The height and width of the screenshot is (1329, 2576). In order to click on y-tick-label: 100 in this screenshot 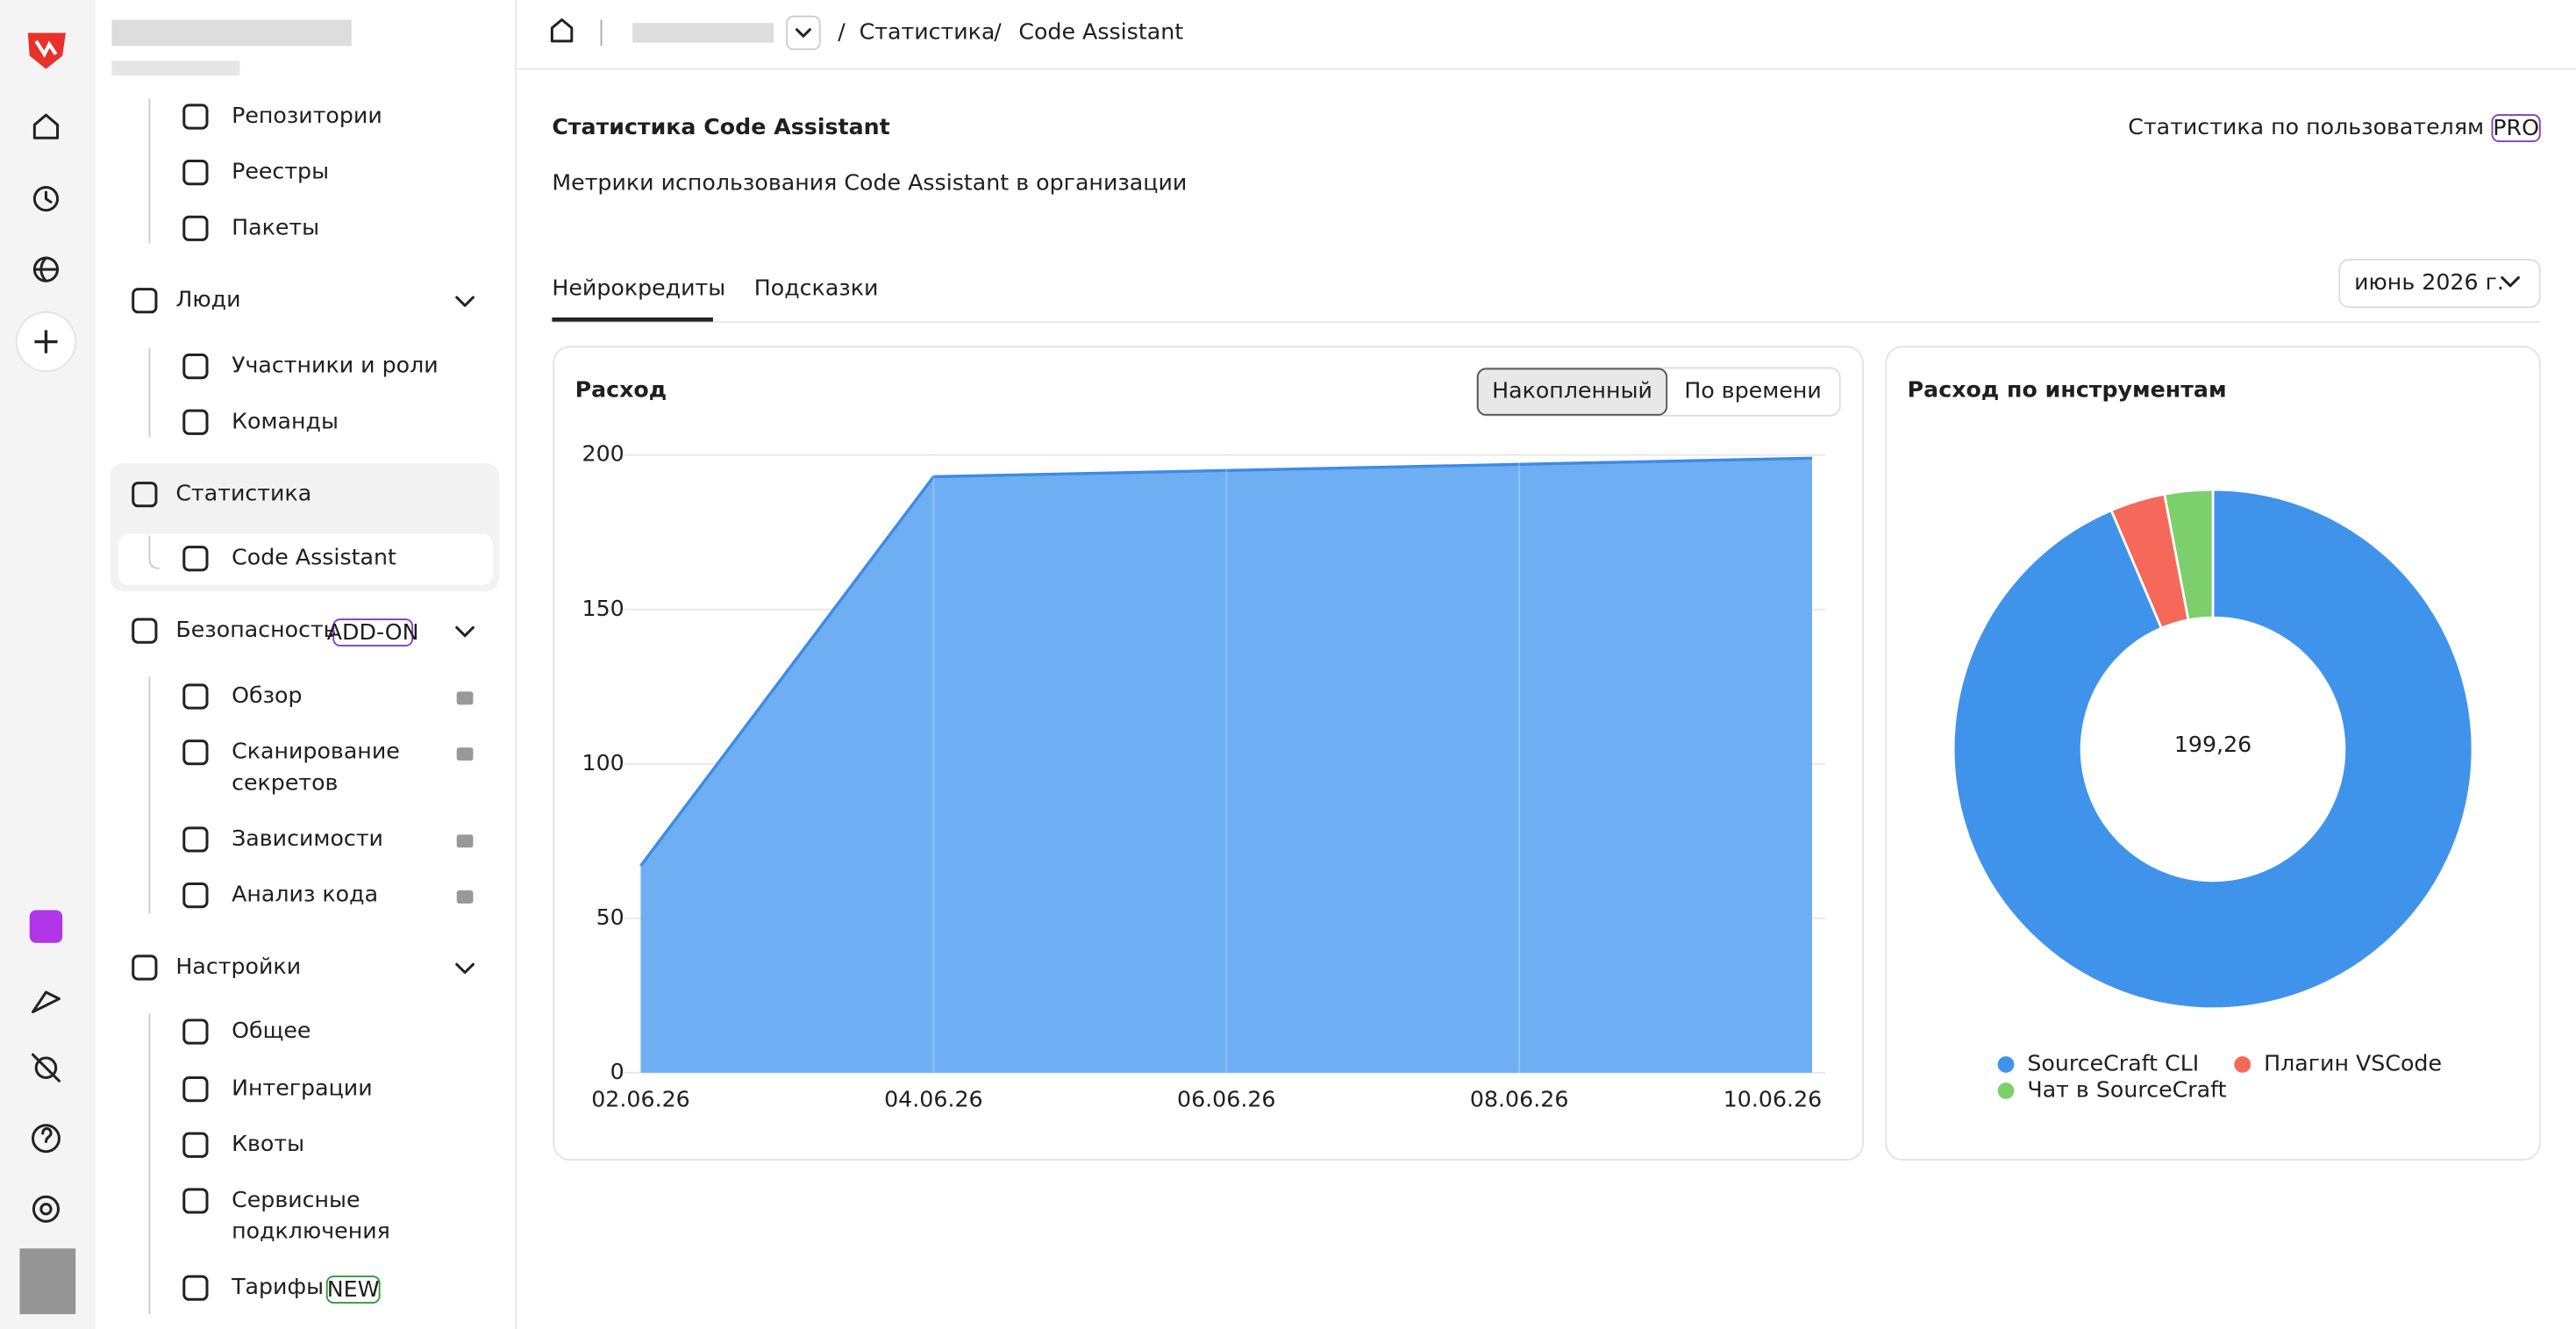, I will do `click(603, 762)`.